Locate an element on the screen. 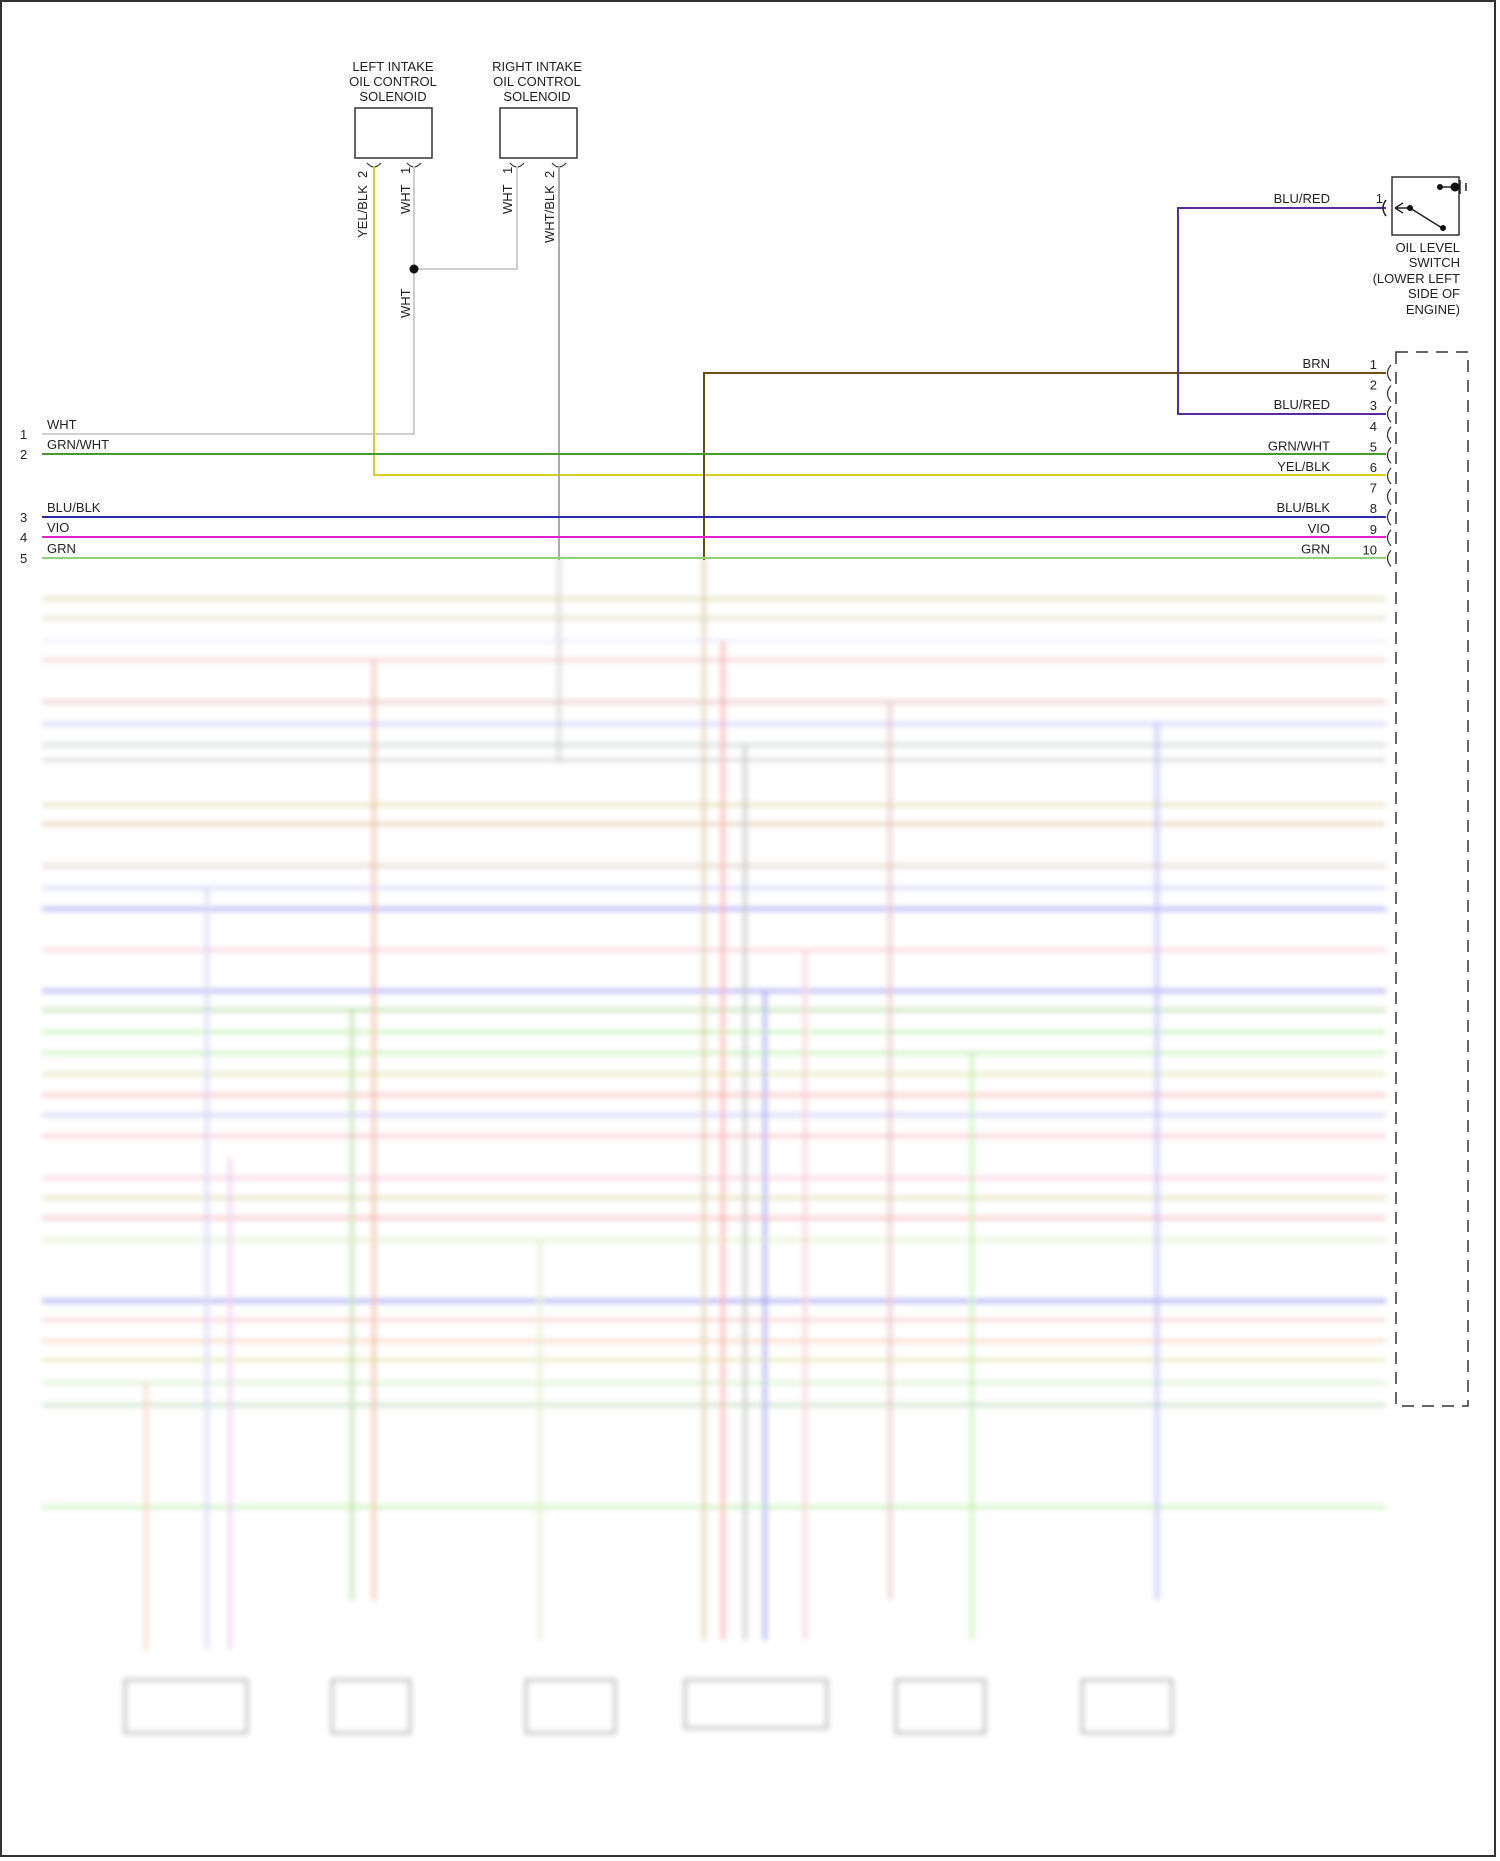 Image resolution: width=1500 pixels, height=1861 pixels. ground-icon is located at coordinates (1455, 187).